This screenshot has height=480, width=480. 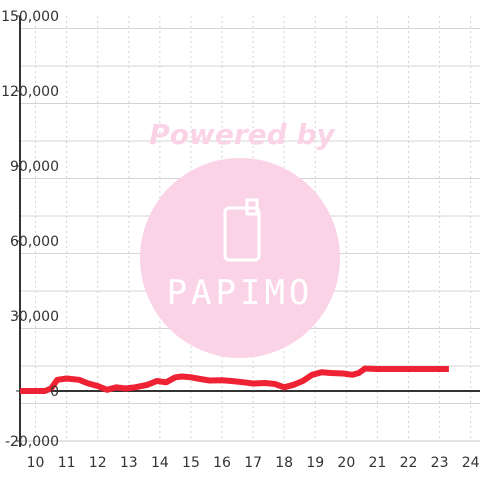 What do you see at coordinates (30, 17) in the screenshot?
I see `y-tick-label: 150,000` at bounding box center [30, 17].